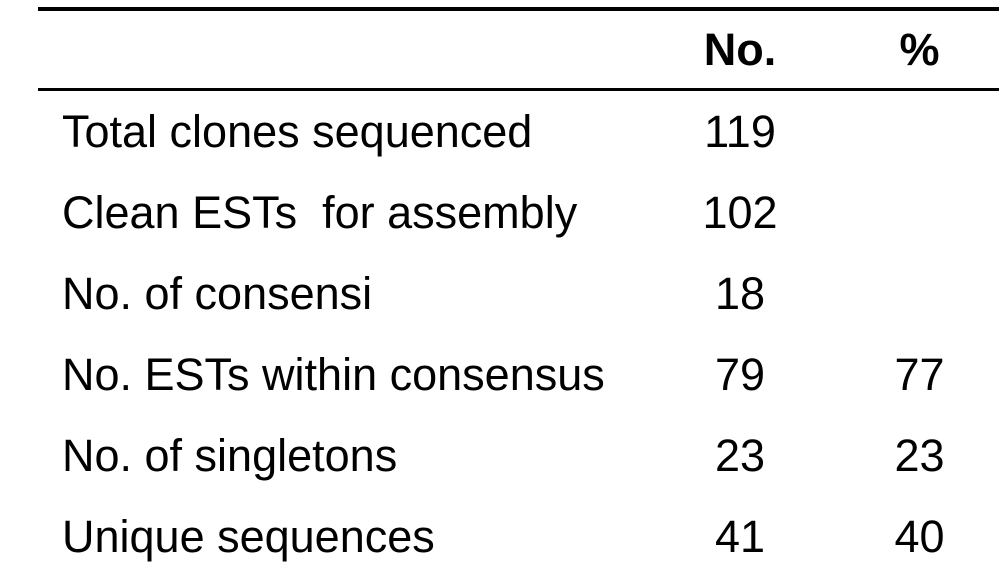 The image size is (999, 578). Describe the element at coordinates (919, 455) in the screenshot. I see `row-percent-value: 23` at that location.